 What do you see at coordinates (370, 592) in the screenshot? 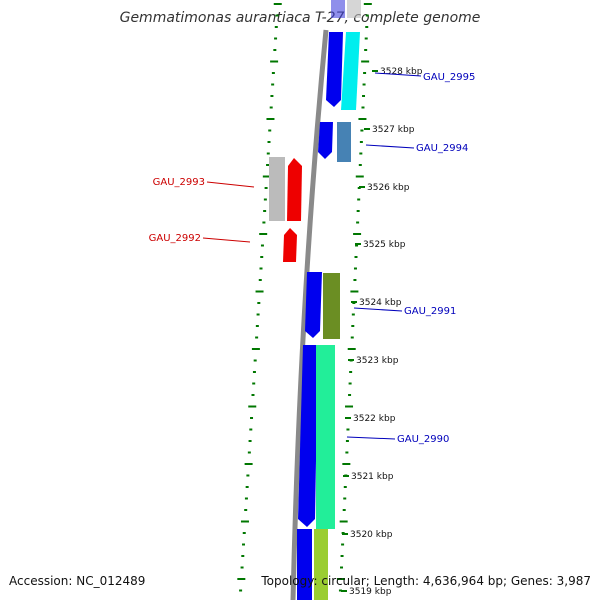
I see `scale-label: 3519 kbp` at bounding box center [370, 592].